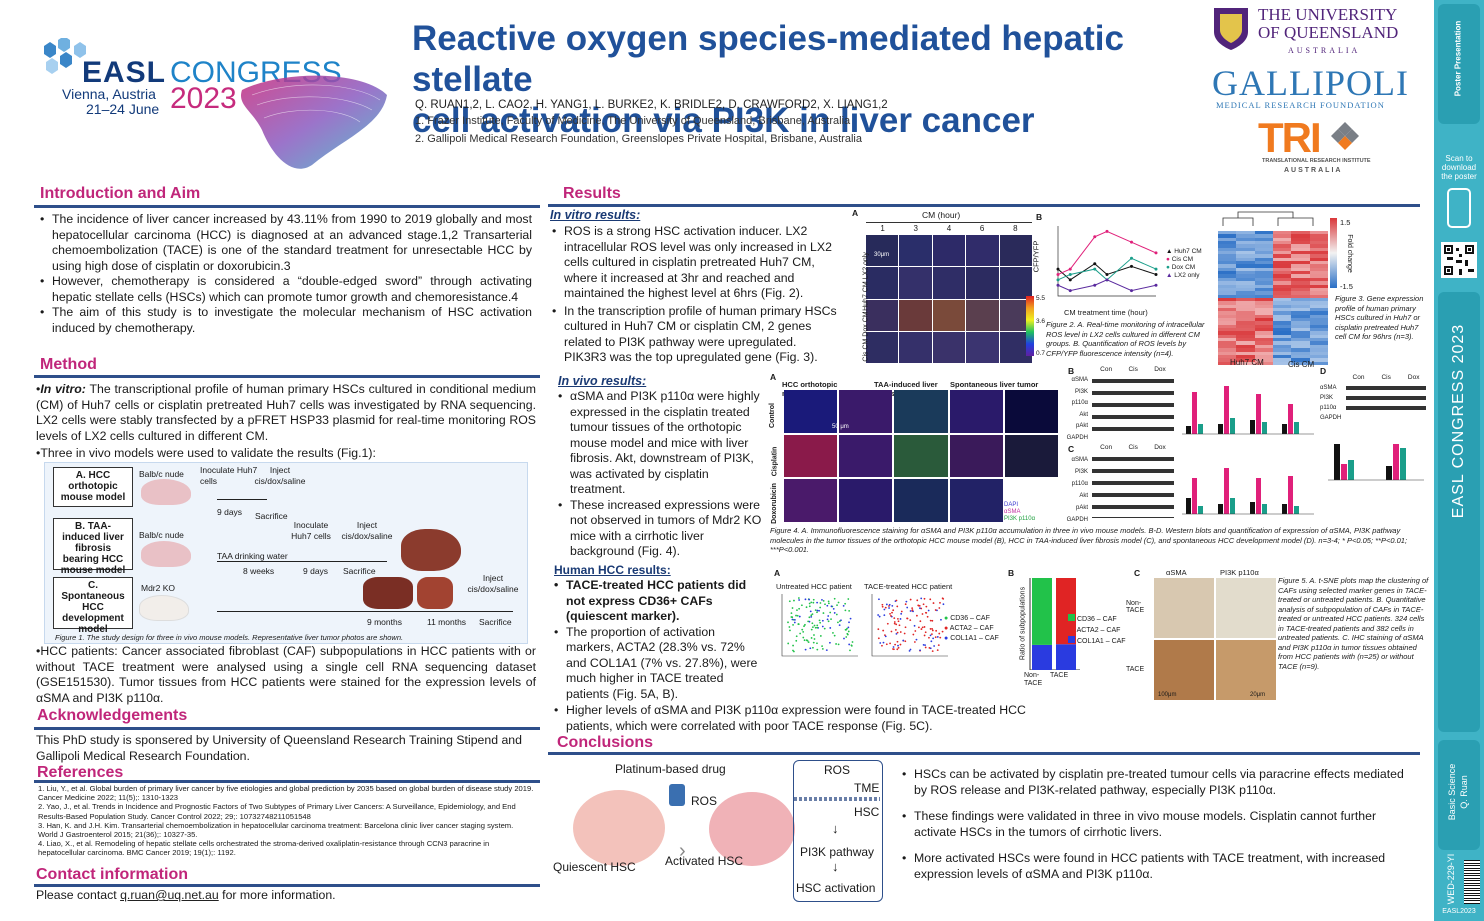 The image size is (1484, 921). Describe the element at coordinates (1464, 792) in the screenshot. I see `side-author: Q. Ruan` at that location.